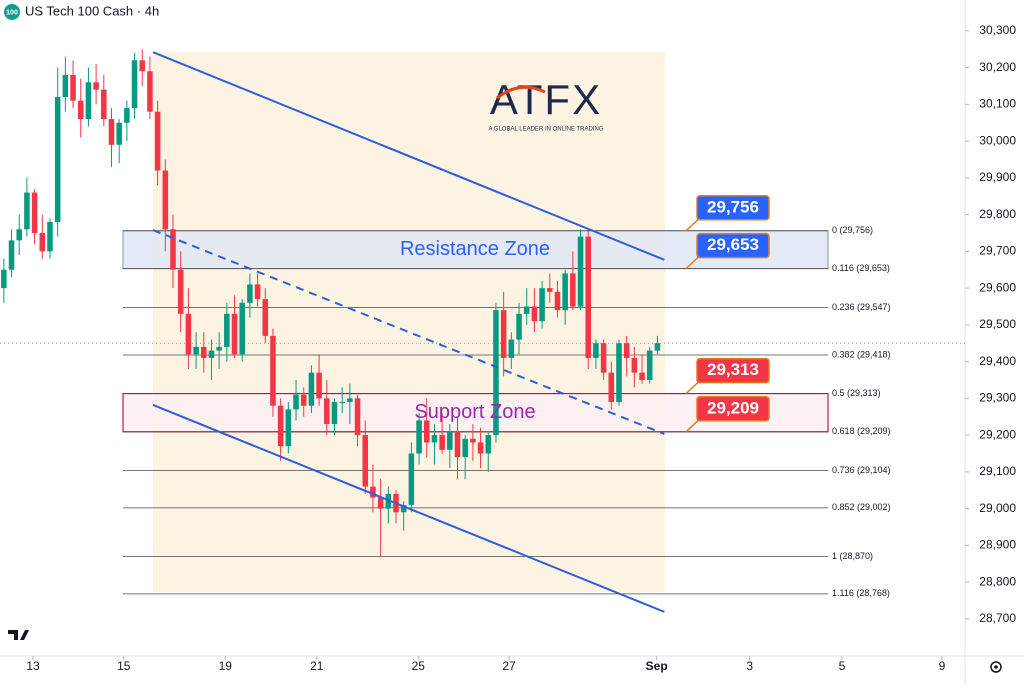 This screenshot has height=689, width=1024. I want to click on fib-label: 1.116 (28,768), so click(861, 593).